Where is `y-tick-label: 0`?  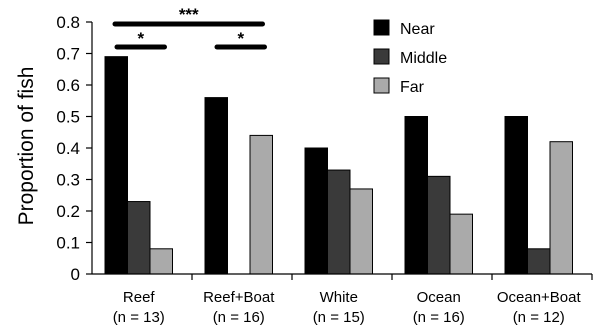
y-tick-label: 0 is located at coordinates (75, 274).